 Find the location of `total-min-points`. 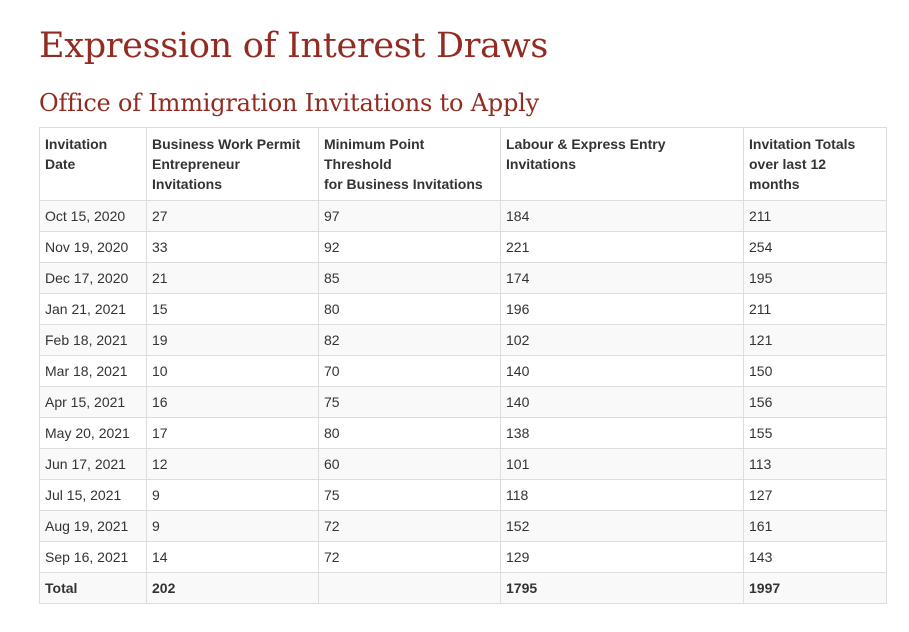

total-min-points is located at coordinates (409, 588).